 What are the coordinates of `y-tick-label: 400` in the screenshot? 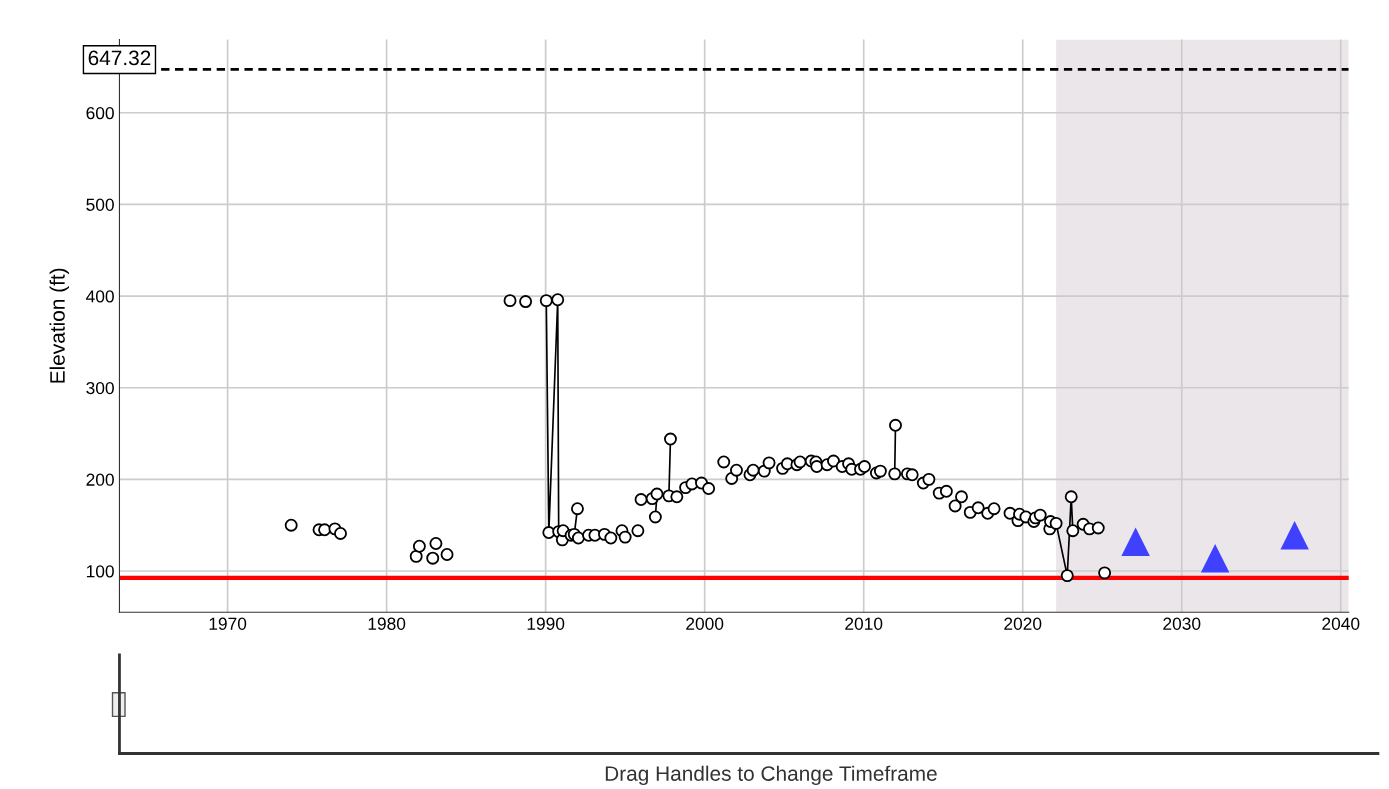 It's located at (100, 296).